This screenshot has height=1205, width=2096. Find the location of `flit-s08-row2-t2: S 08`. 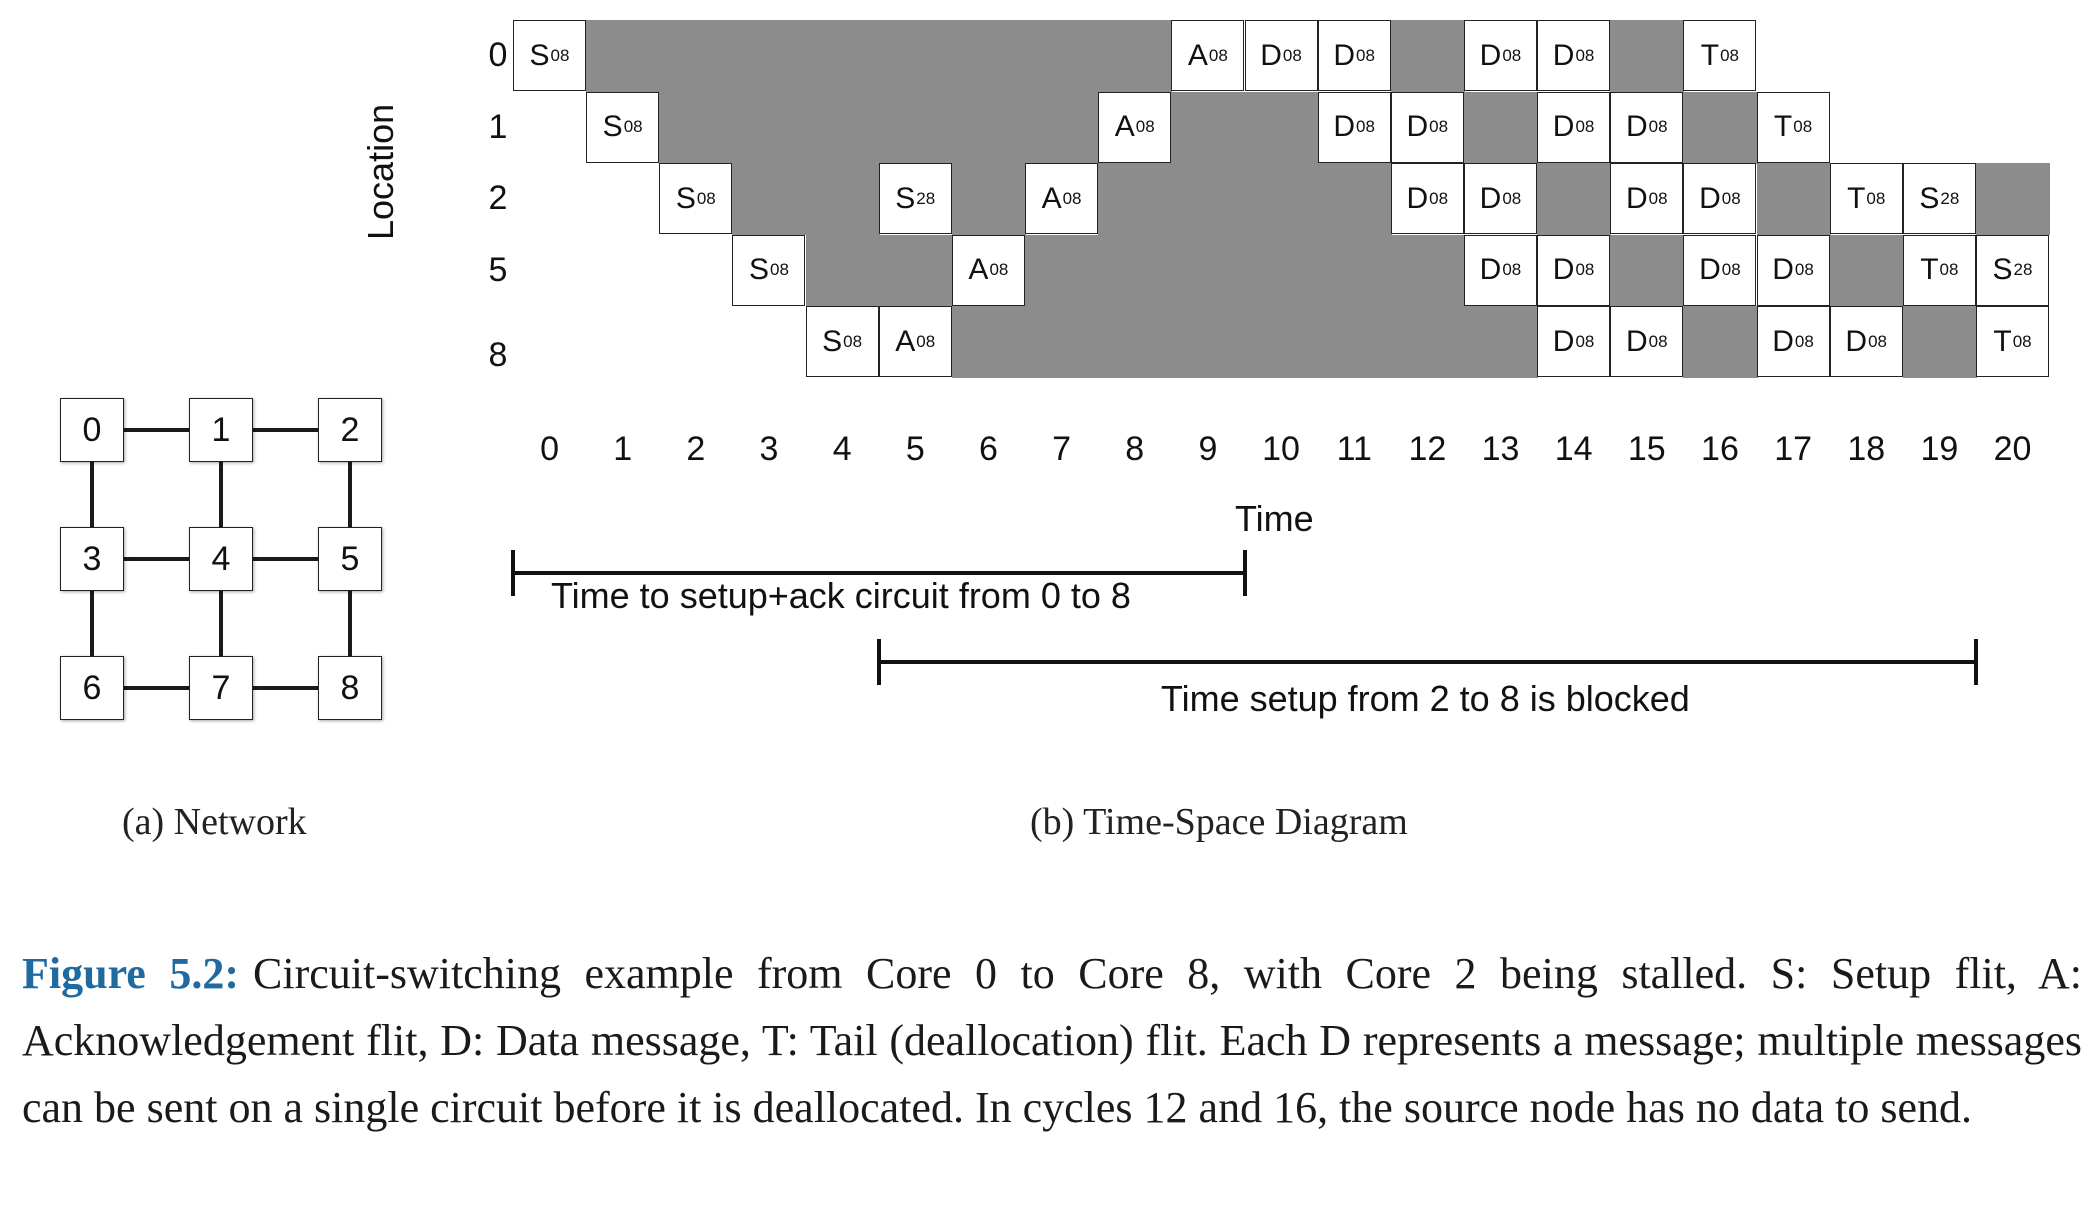

flit-s08-row2-t2: S 08 is located at coordinates (696, 198).